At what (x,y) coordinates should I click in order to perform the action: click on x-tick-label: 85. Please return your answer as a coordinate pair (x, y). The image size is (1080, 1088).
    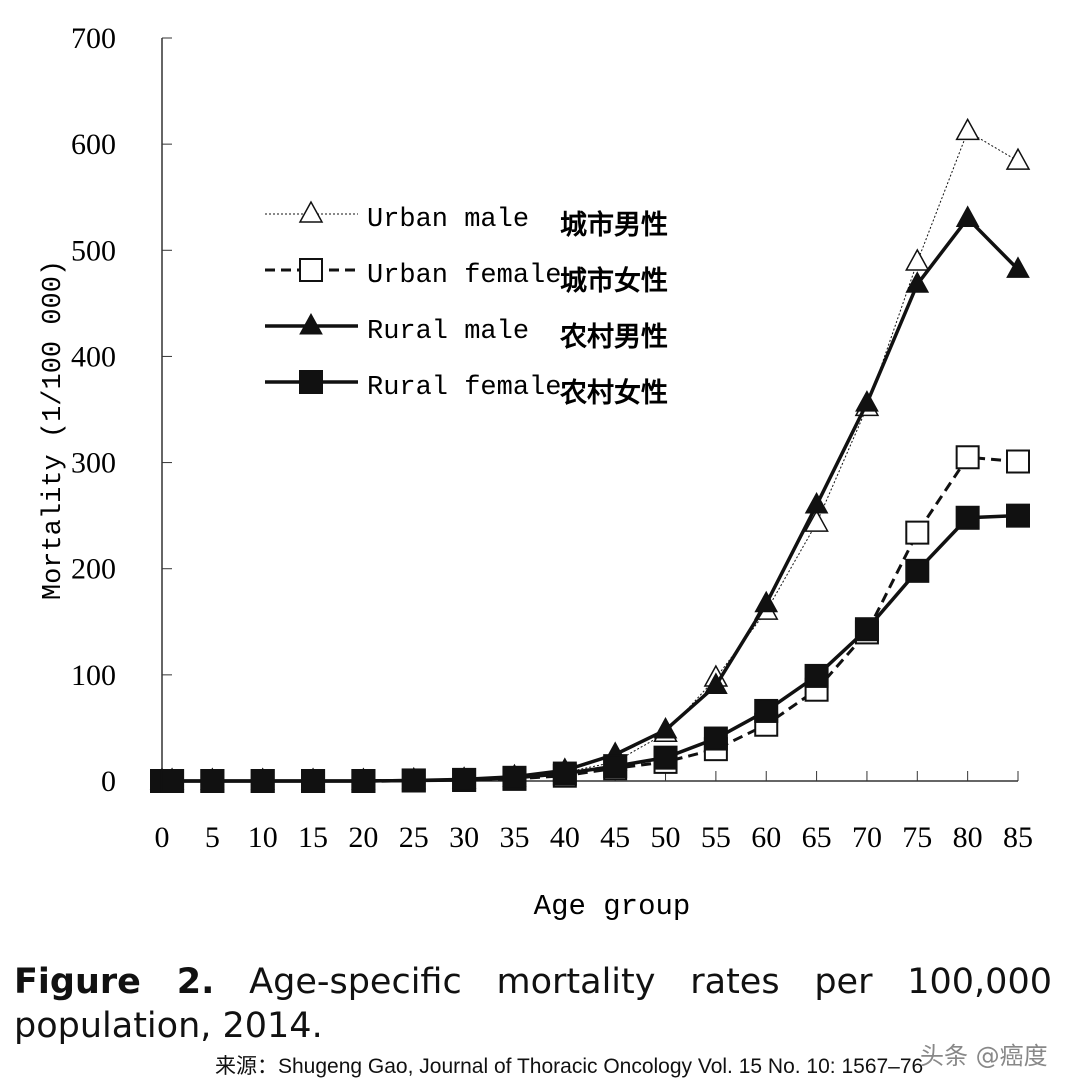
    Looking at the image, I should click on (1018, 837).